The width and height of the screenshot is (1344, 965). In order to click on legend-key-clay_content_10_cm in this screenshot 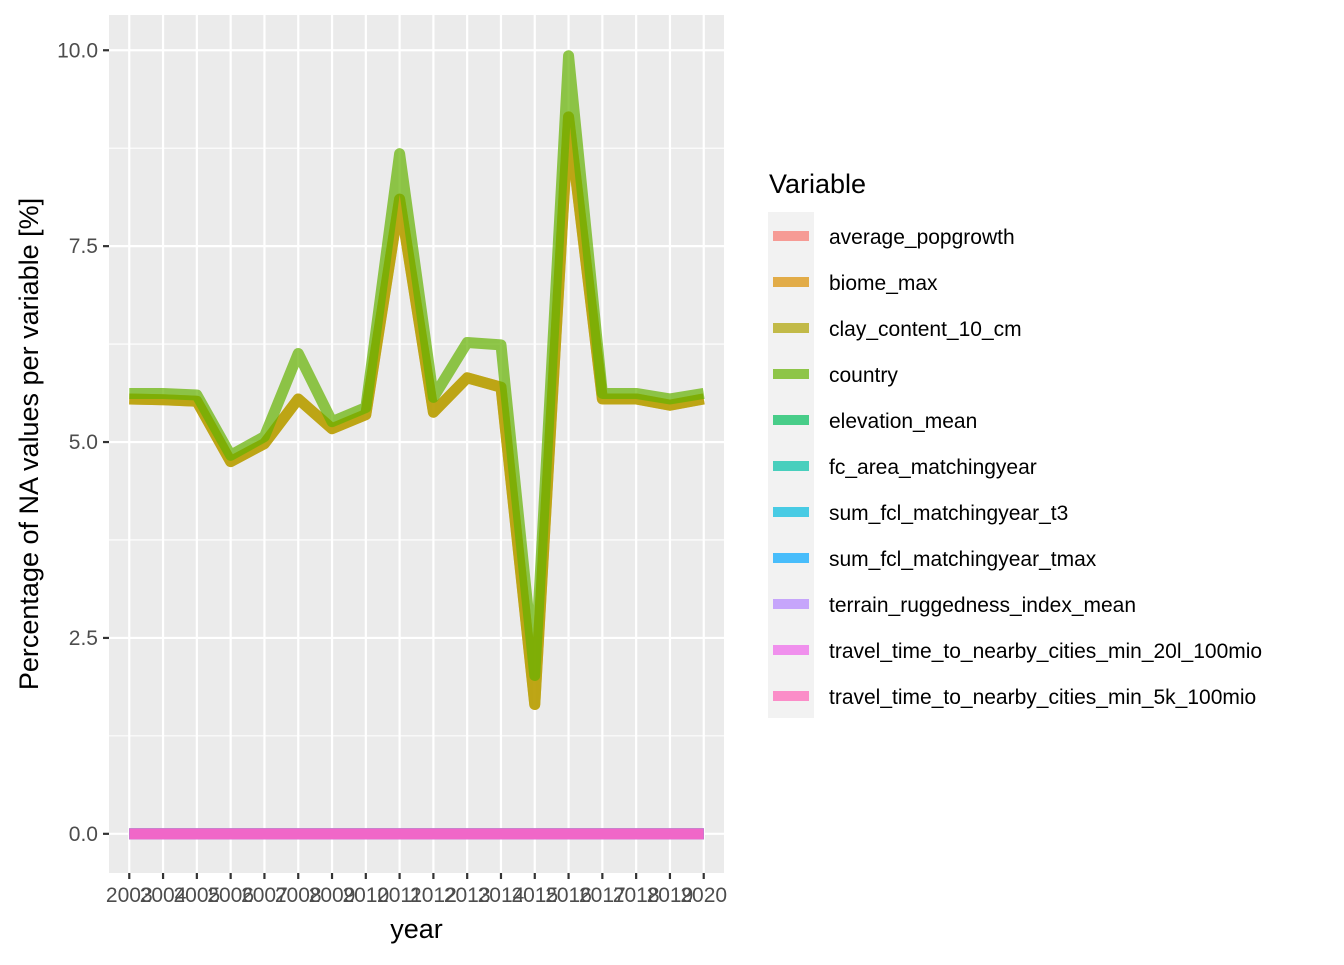, I will do `click(791, 328)`.